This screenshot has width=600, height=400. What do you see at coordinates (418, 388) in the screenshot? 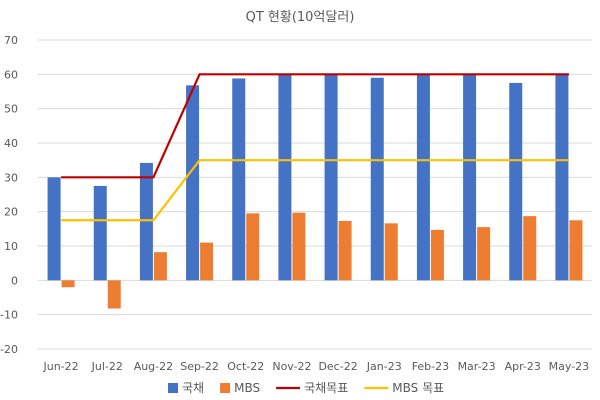
I see `legend-label: MBS 목표` at bounding box center [418, 388].